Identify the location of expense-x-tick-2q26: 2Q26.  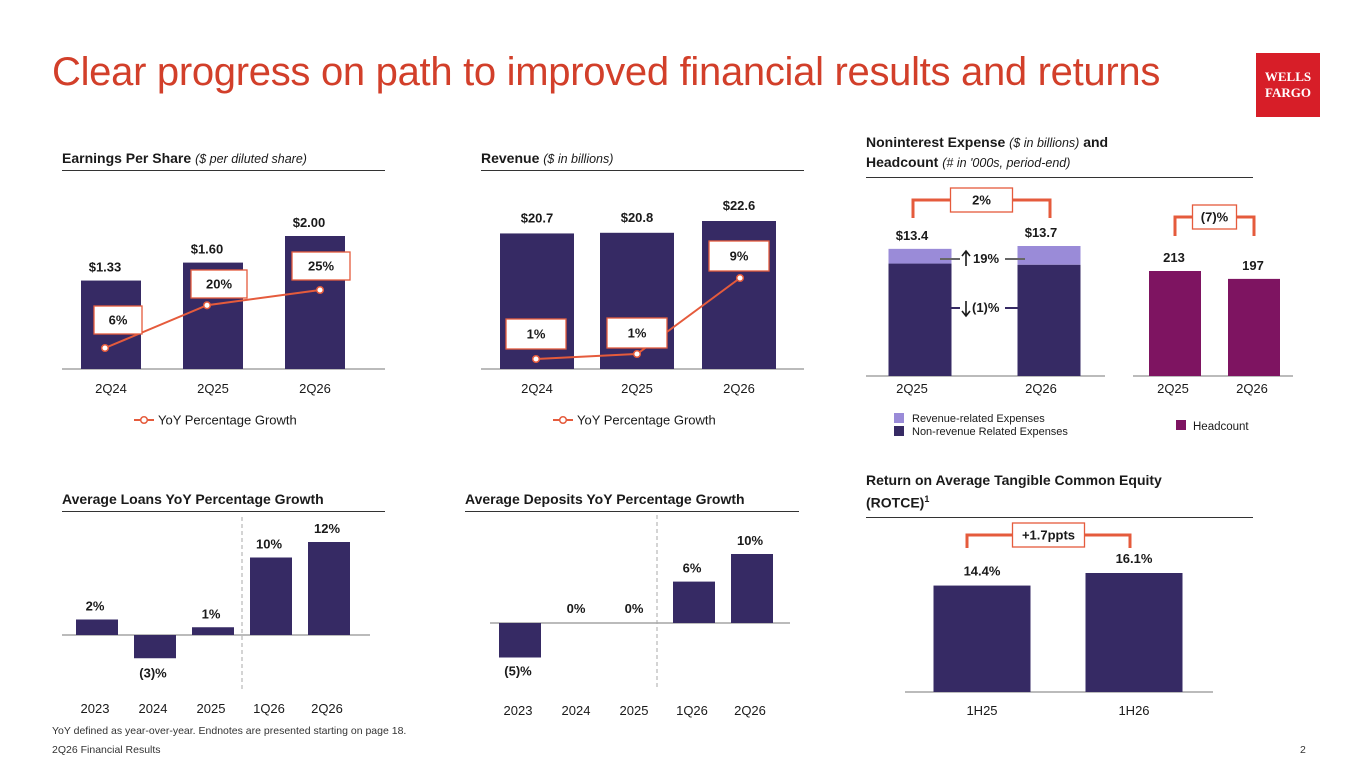
(1041, 388).